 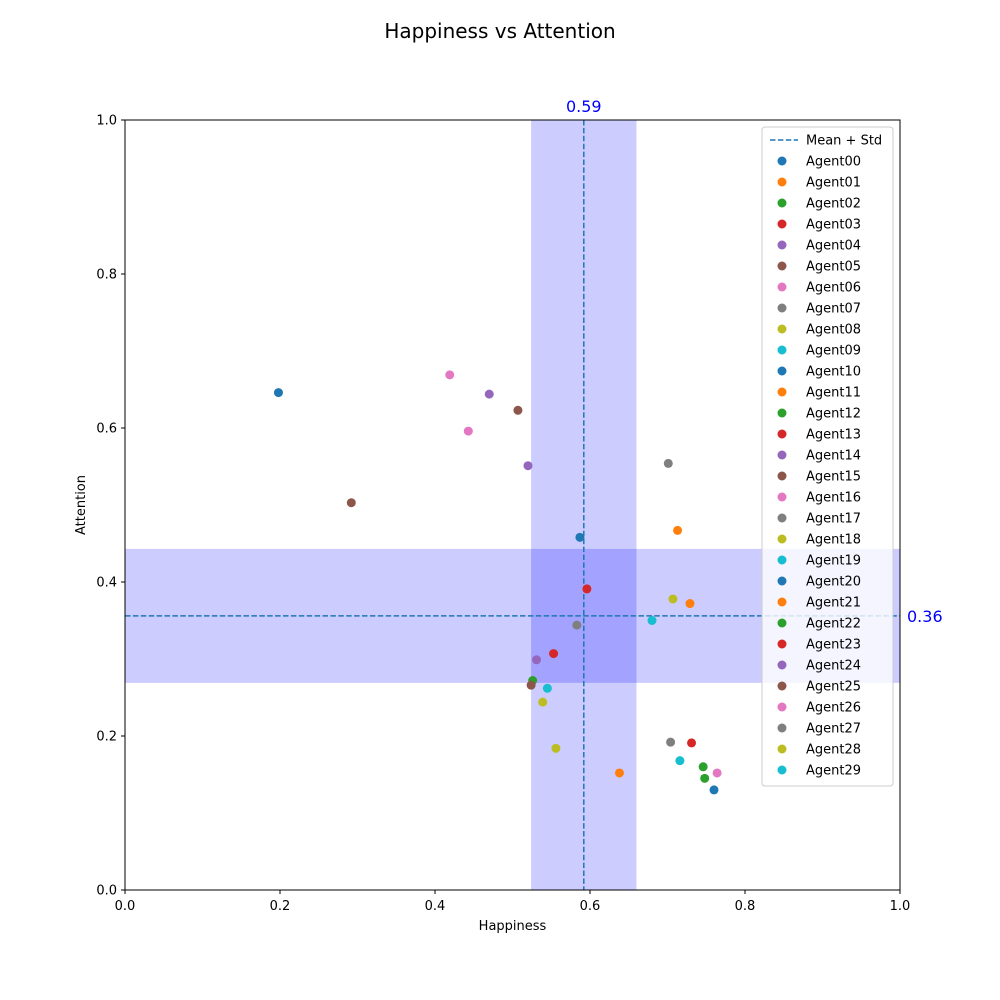 I want to click on point-agent16, so click(x=450, y=375).